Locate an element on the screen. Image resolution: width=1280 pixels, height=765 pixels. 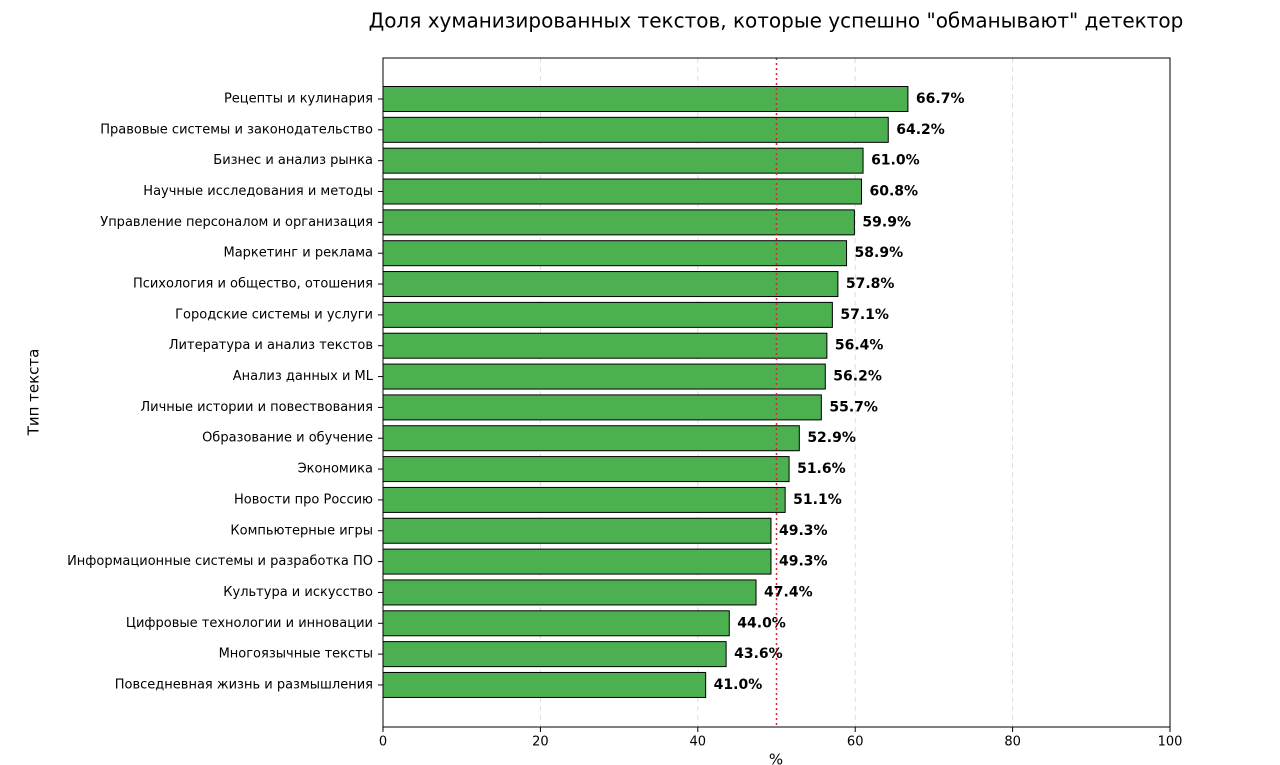
y-tick-label: Научные исследования и методы is located at coordinates (258, 191).